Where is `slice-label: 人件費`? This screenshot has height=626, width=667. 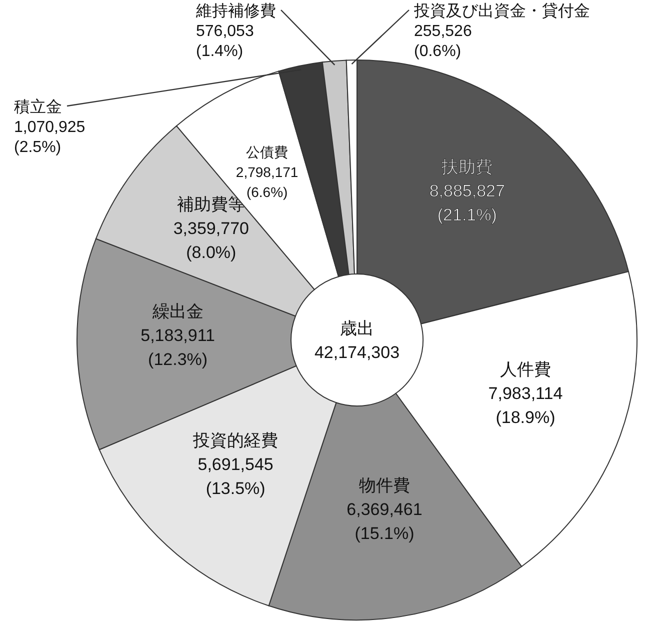
slice-label: 人件費 is located at coordinates (525, 370).